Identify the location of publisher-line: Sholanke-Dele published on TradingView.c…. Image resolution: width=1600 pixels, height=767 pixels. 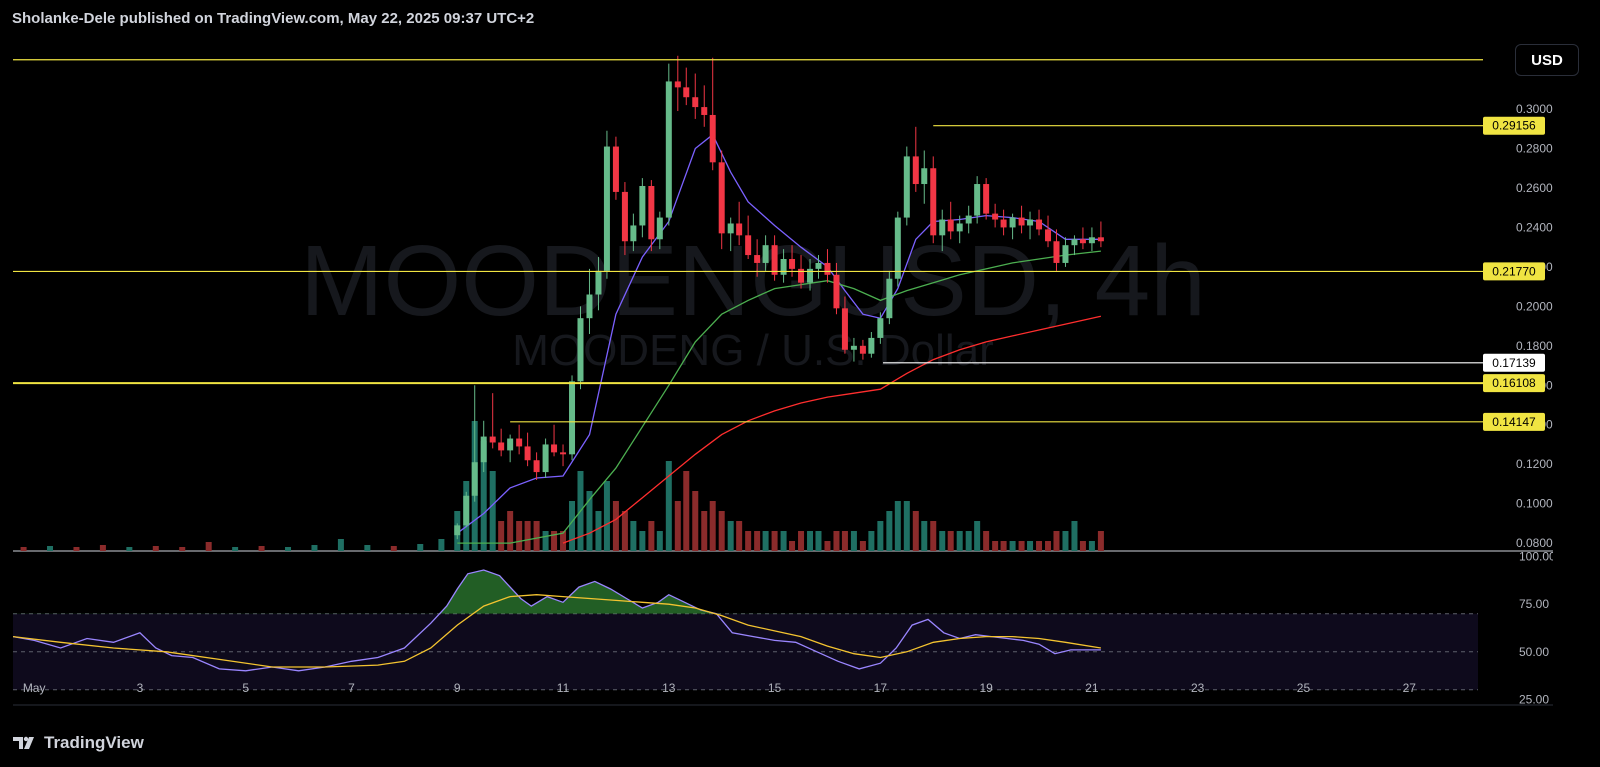
(273, 18).